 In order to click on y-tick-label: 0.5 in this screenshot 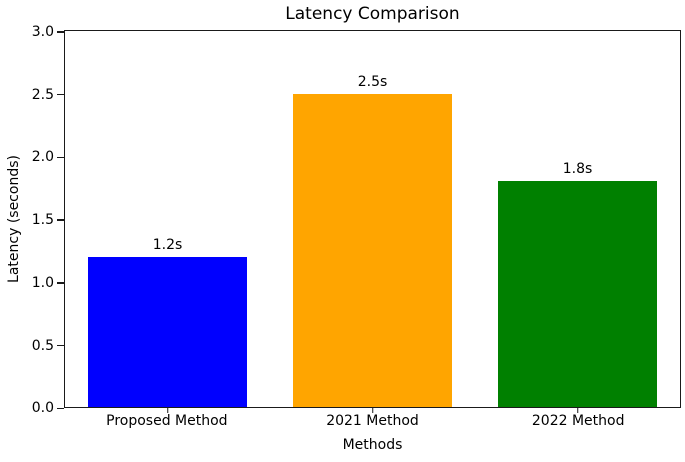, I will do `click(42, 345)`.